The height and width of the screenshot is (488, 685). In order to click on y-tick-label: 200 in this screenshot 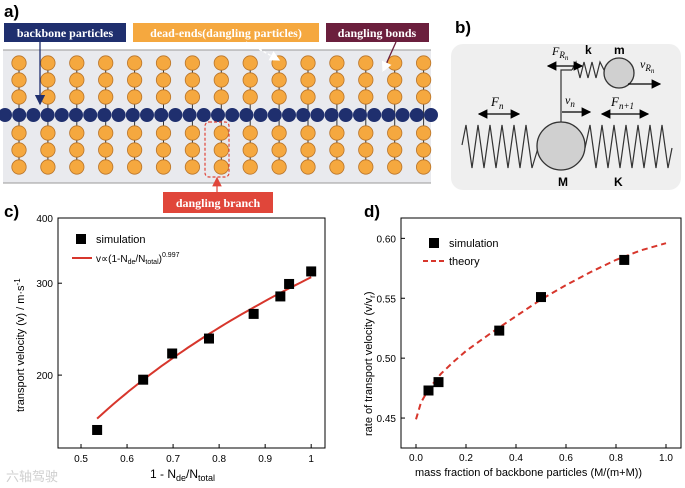, I will do `click(44, 376)`.